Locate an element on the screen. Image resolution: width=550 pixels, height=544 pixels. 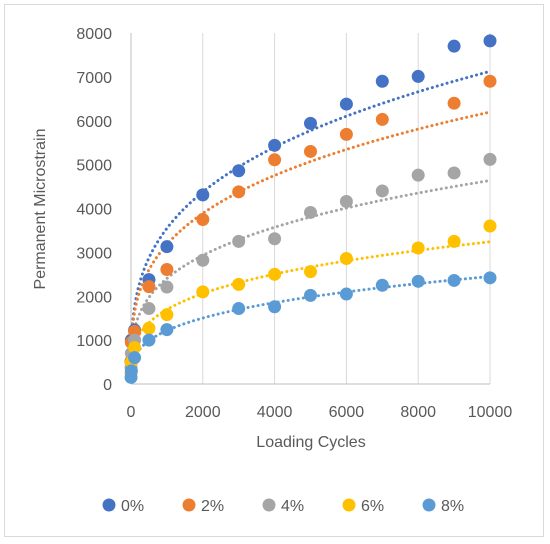
legend-label: 2% is located at coordinates (212, 506).